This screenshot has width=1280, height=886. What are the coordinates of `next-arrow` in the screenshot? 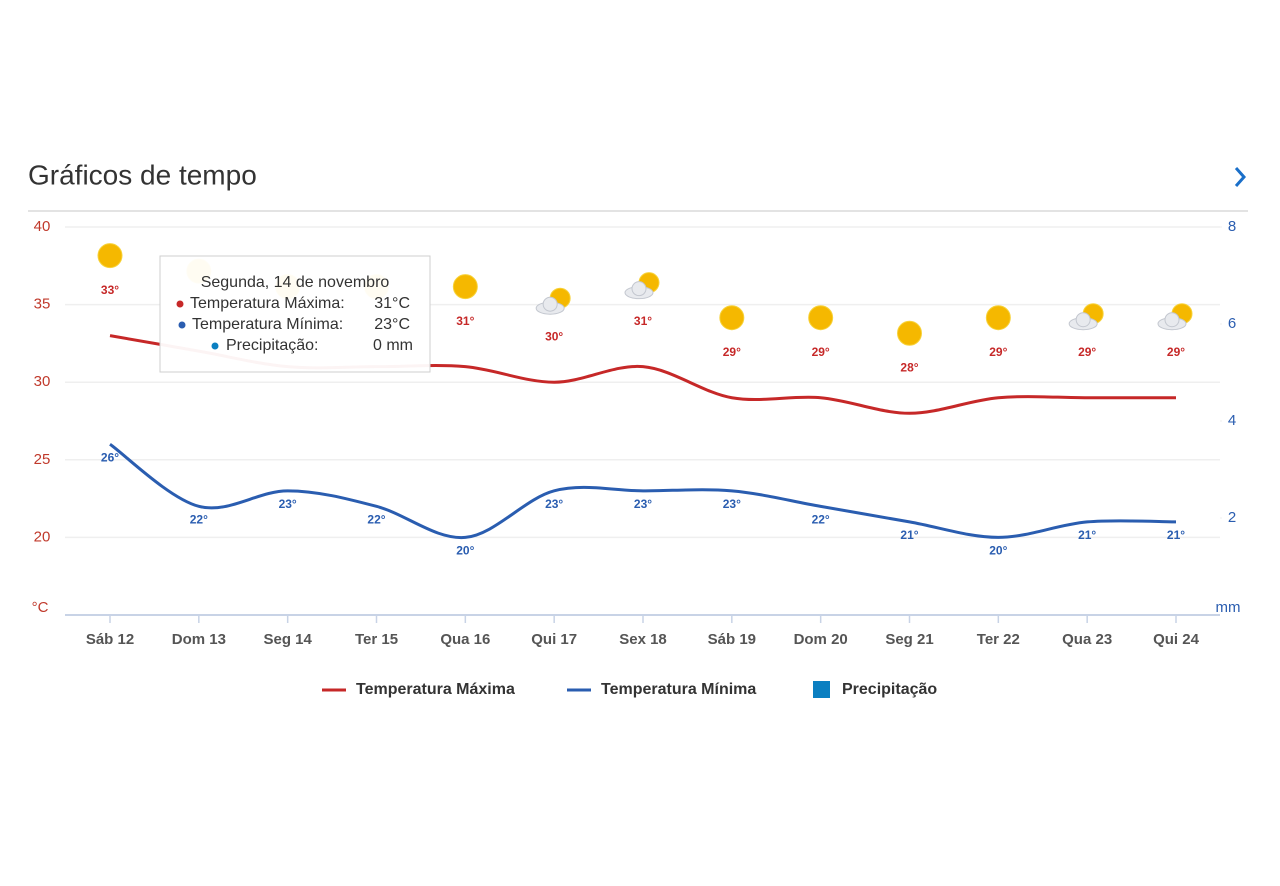 It's located at (1240, 177).